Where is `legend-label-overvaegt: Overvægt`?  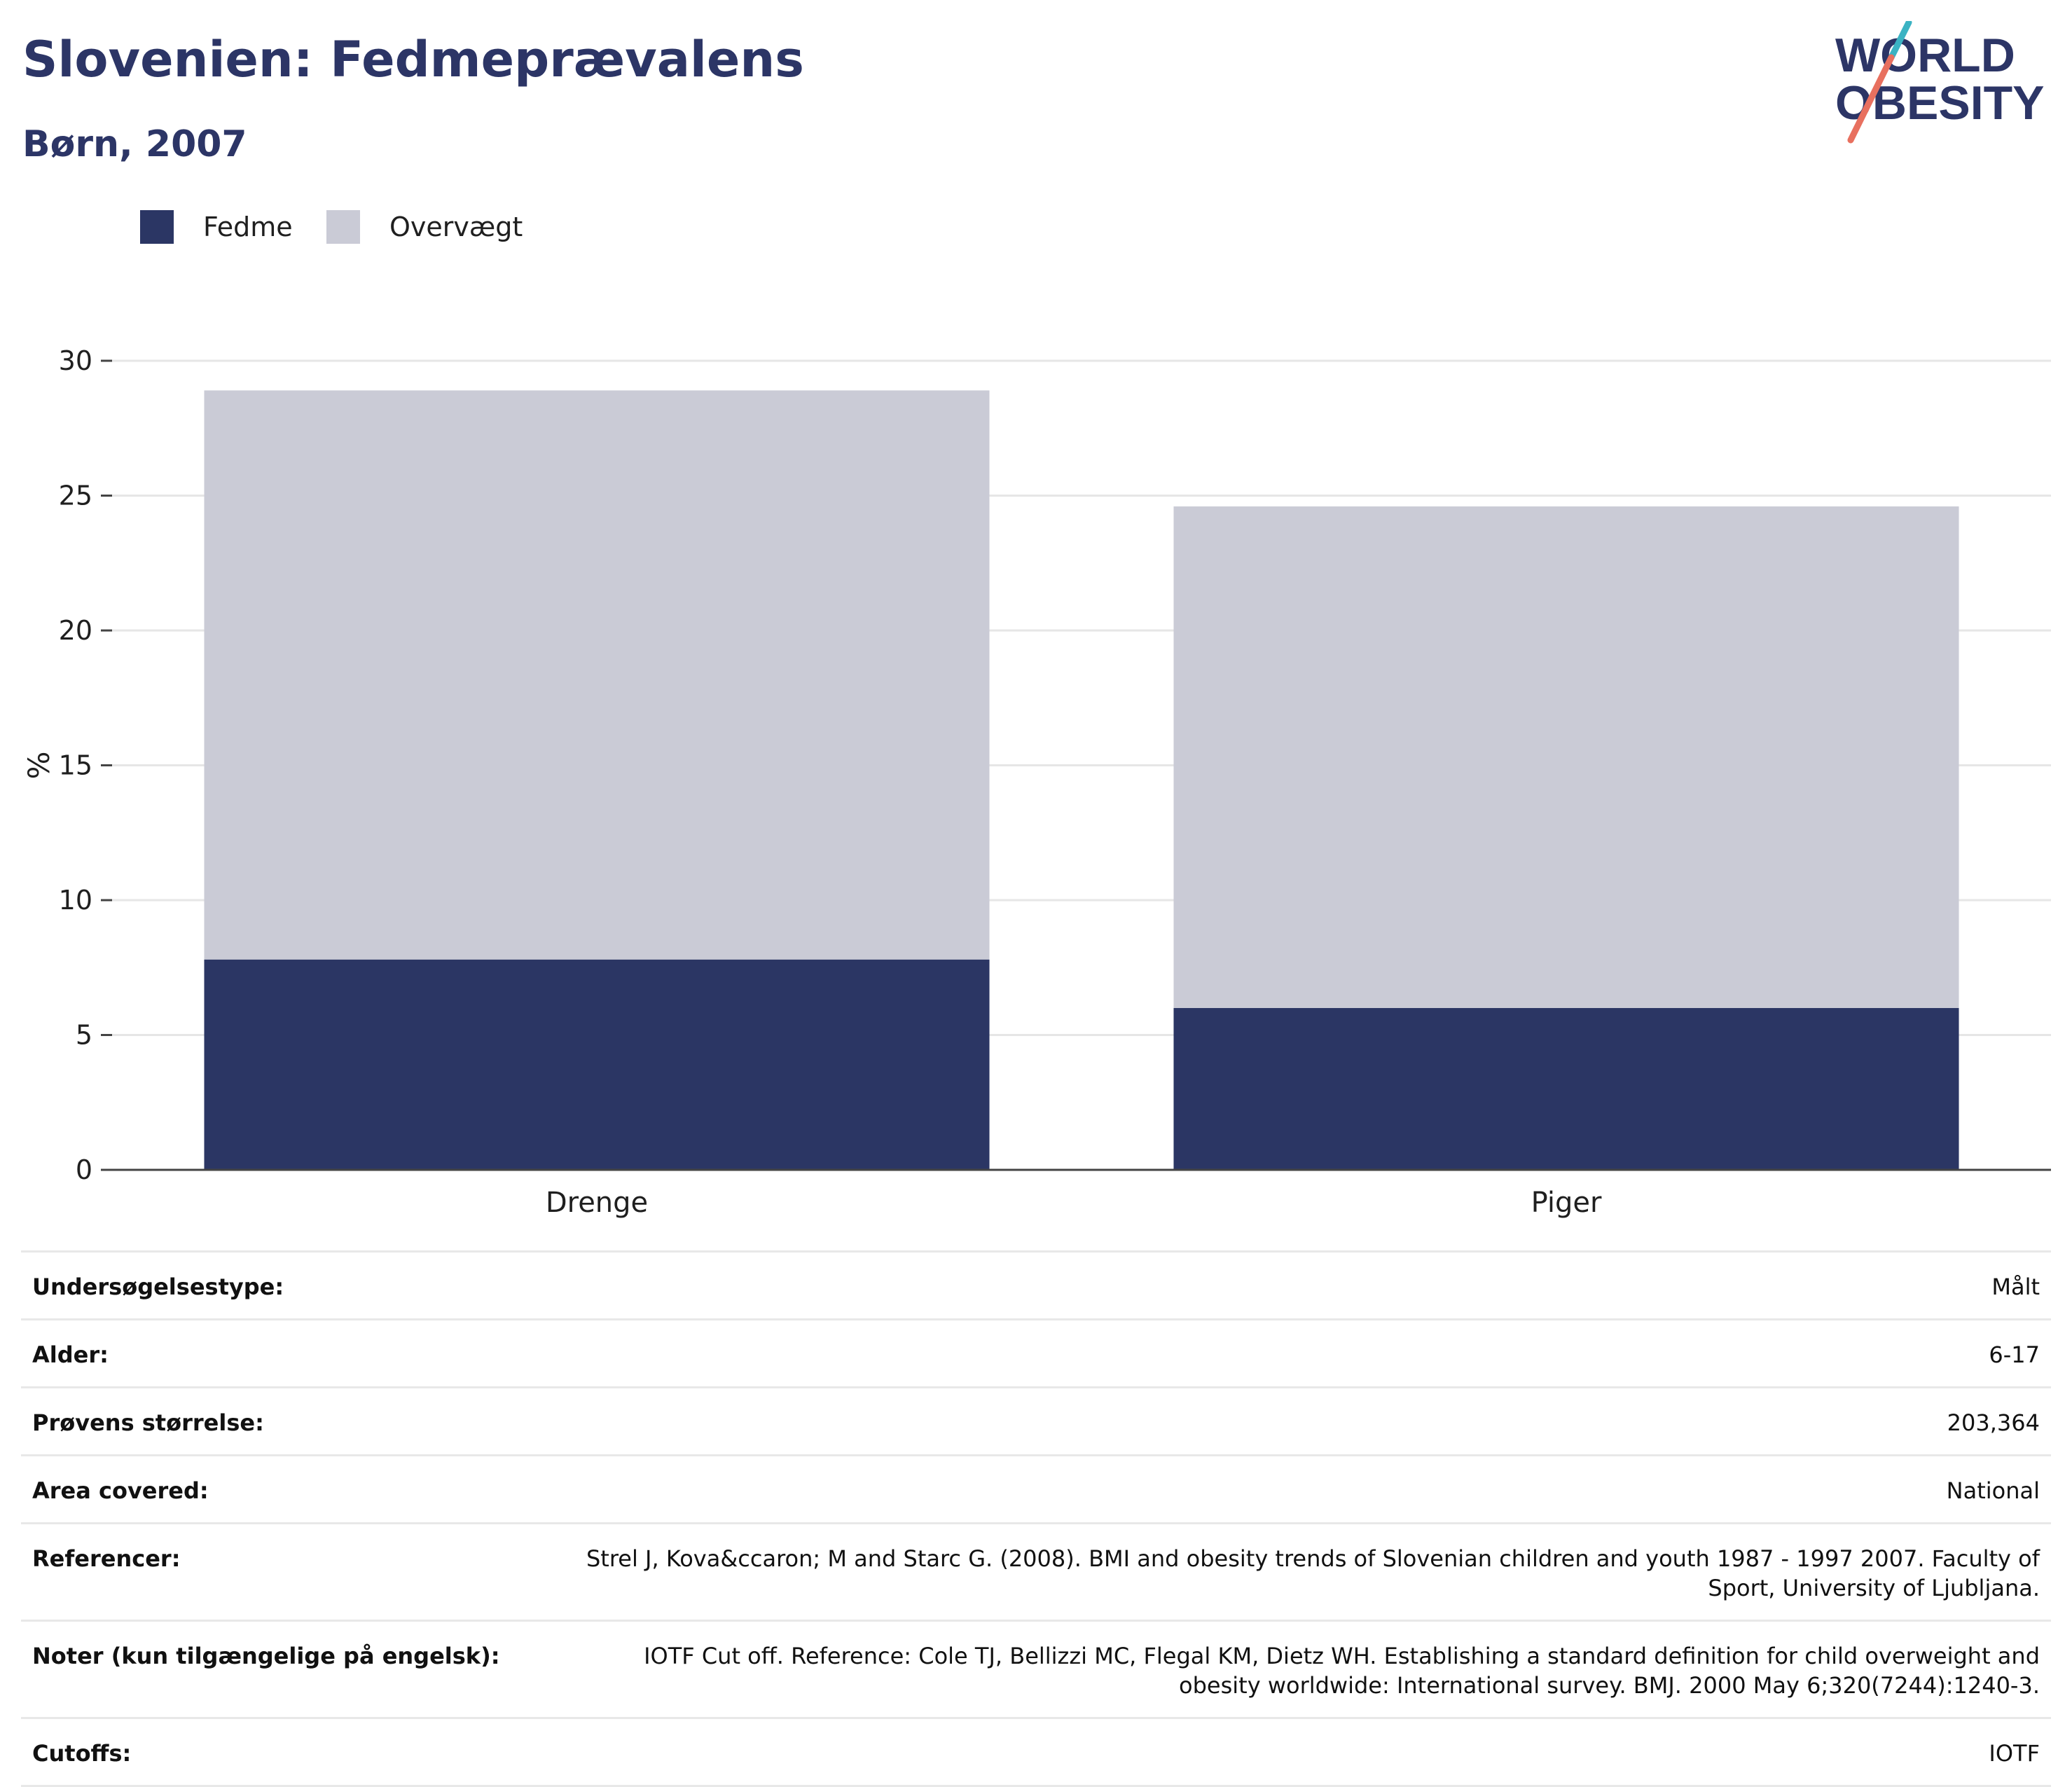
legend-label-overvaegt: Overvægt is located at coordinates (456, 227).